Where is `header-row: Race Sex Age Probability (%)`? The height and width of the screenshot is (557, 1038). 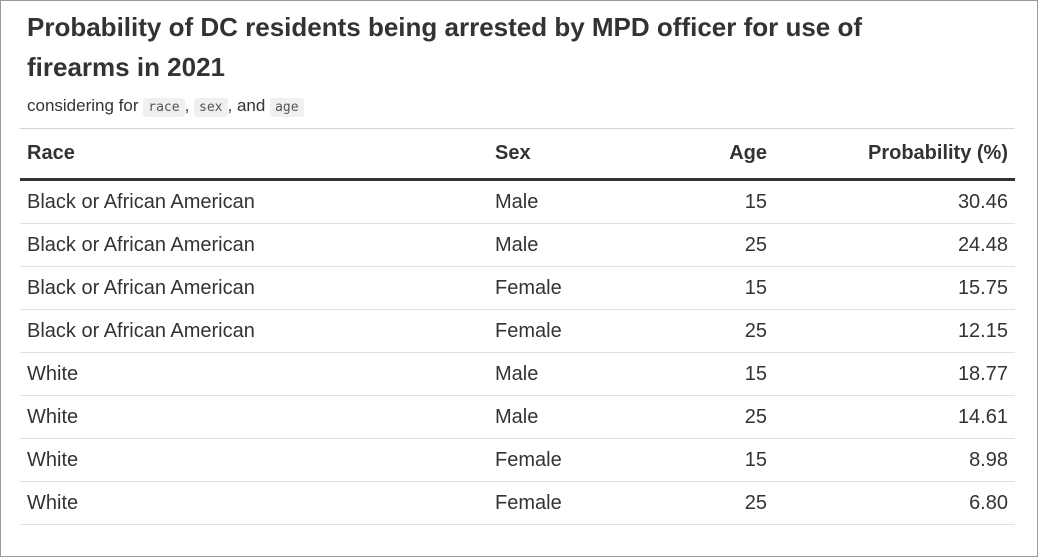
header-row: Race Sex Age Probability (%) is located at coordinates (517, 155).